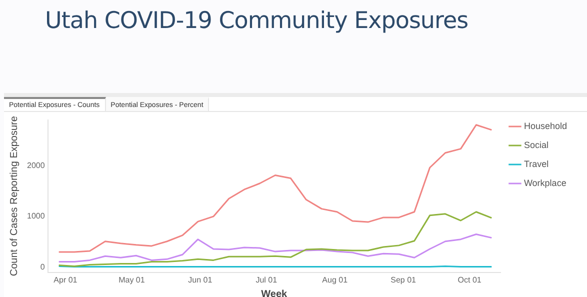 The width and height of the screenshot is (587, 297). Describe the element at coordinates (36, 216) in the screenshot. I see `y-tick-label: 1000` at that location.